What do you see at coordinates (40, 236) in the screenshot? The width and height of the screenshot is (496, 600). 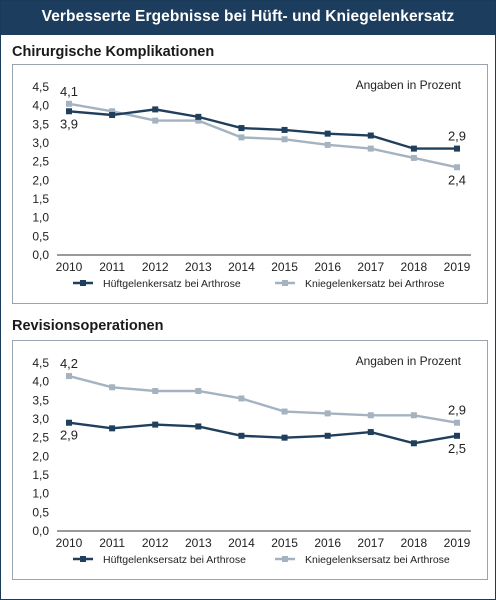 I see `y-tick-label: 0,5` at bounding box center [40, 236].